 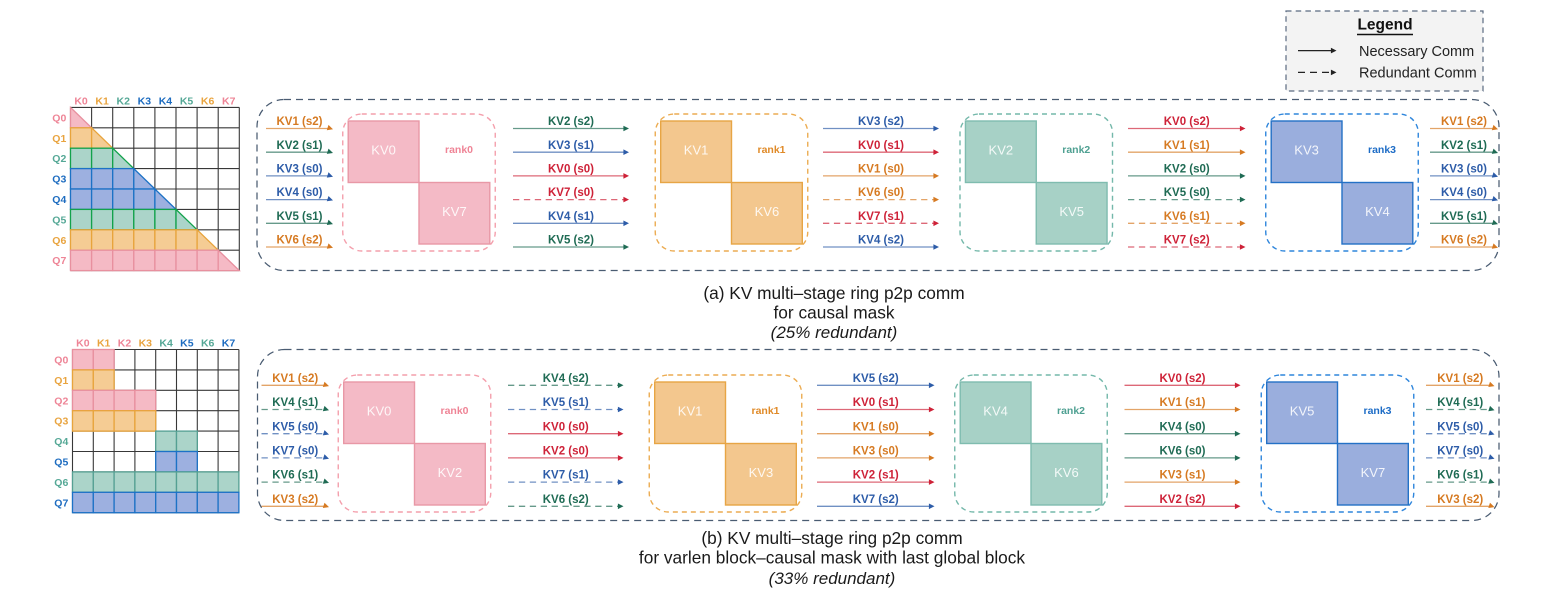 What do you see at coordinates (831, 538) in the screenshot?
I see `svg-text:(b) KV multi–stage ring p2p co: (b) KV multi–stage ring p2p comm` at bounding box center [831, 538].